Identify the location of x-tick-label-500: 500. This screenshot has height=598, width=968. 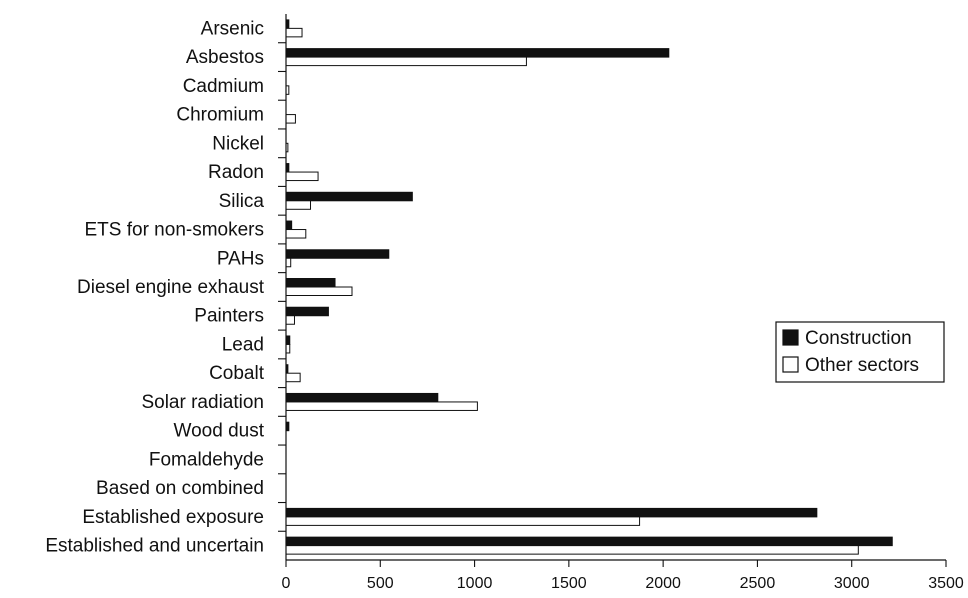
(380, 583).